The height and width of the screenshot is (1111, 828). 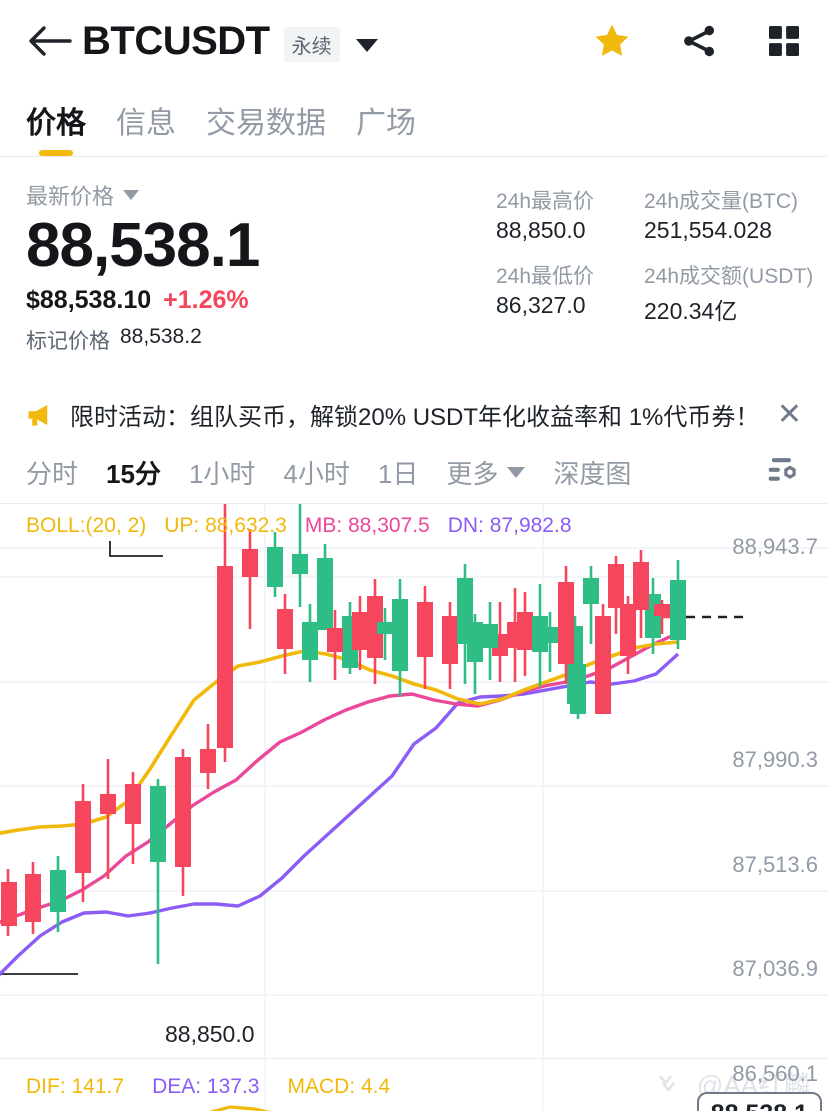 I want to click on macd-canvas, so click(x=376, y=1084).